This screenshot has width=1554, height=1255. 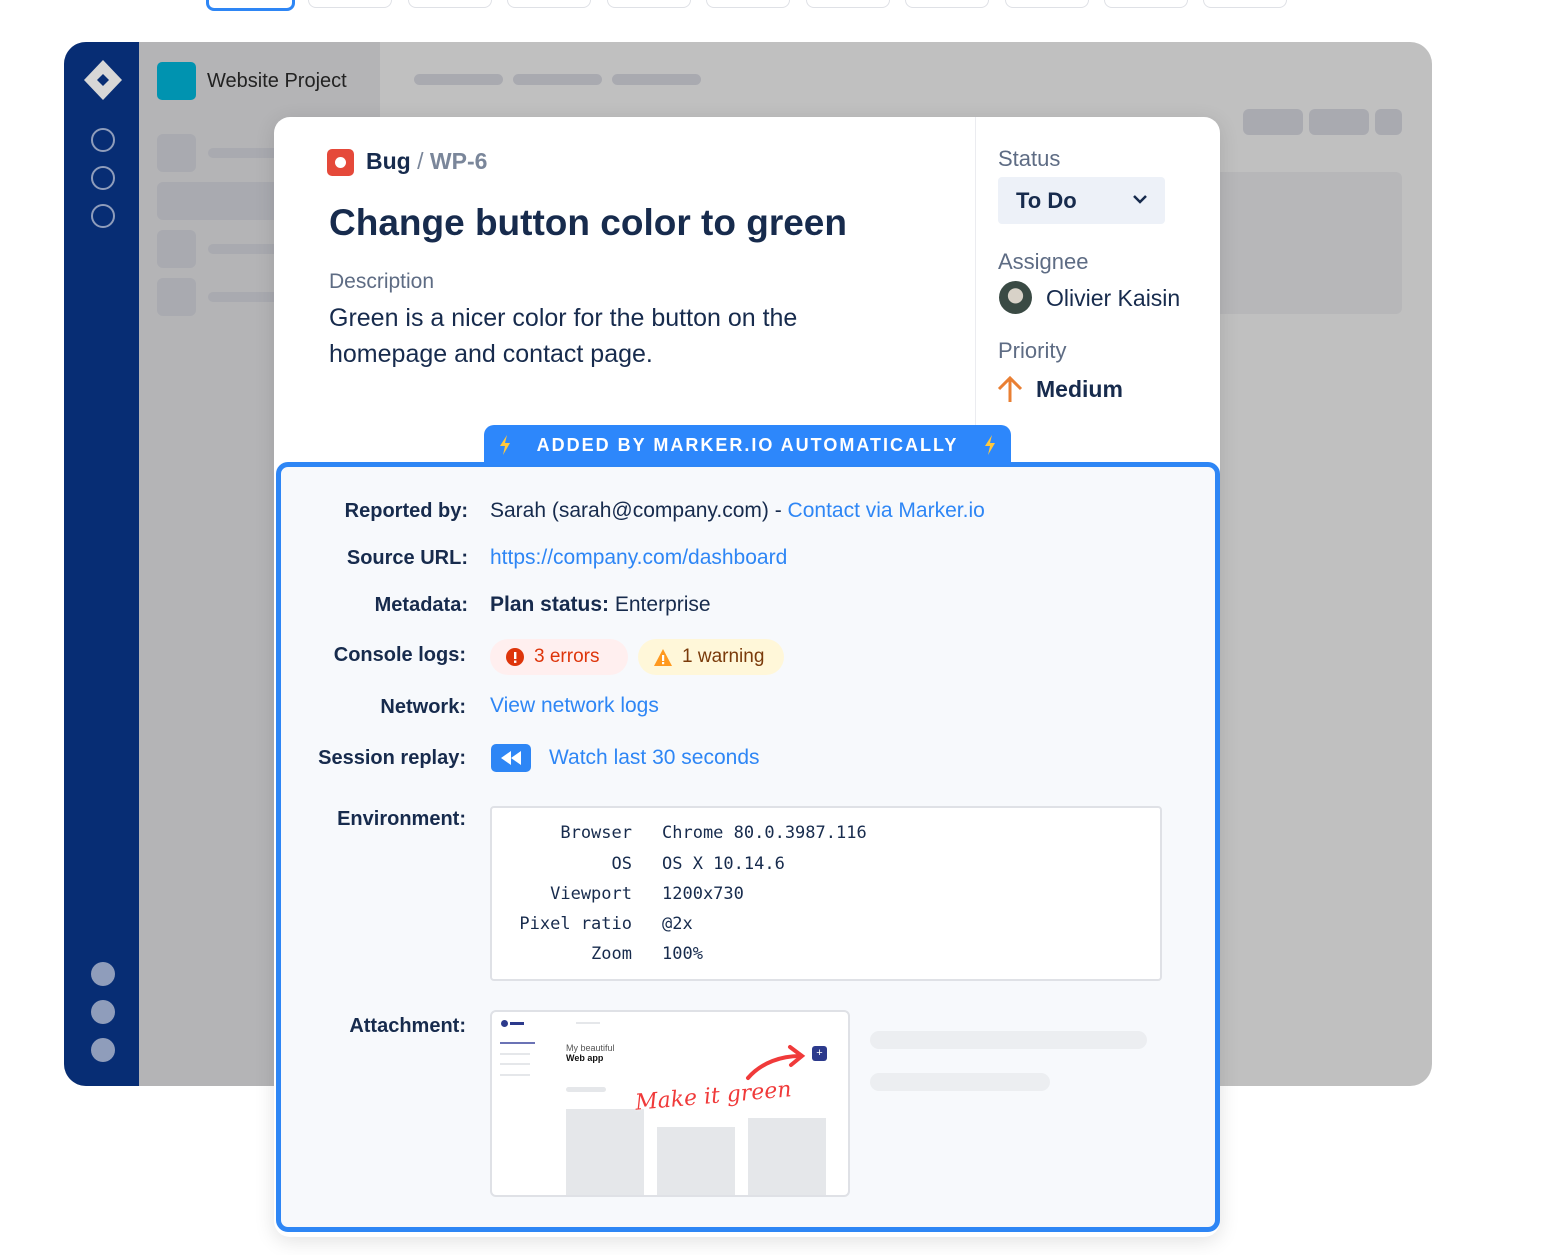 I want to click on env-value: Chrome 80.0.3987.116, so click(x=764, y=833).